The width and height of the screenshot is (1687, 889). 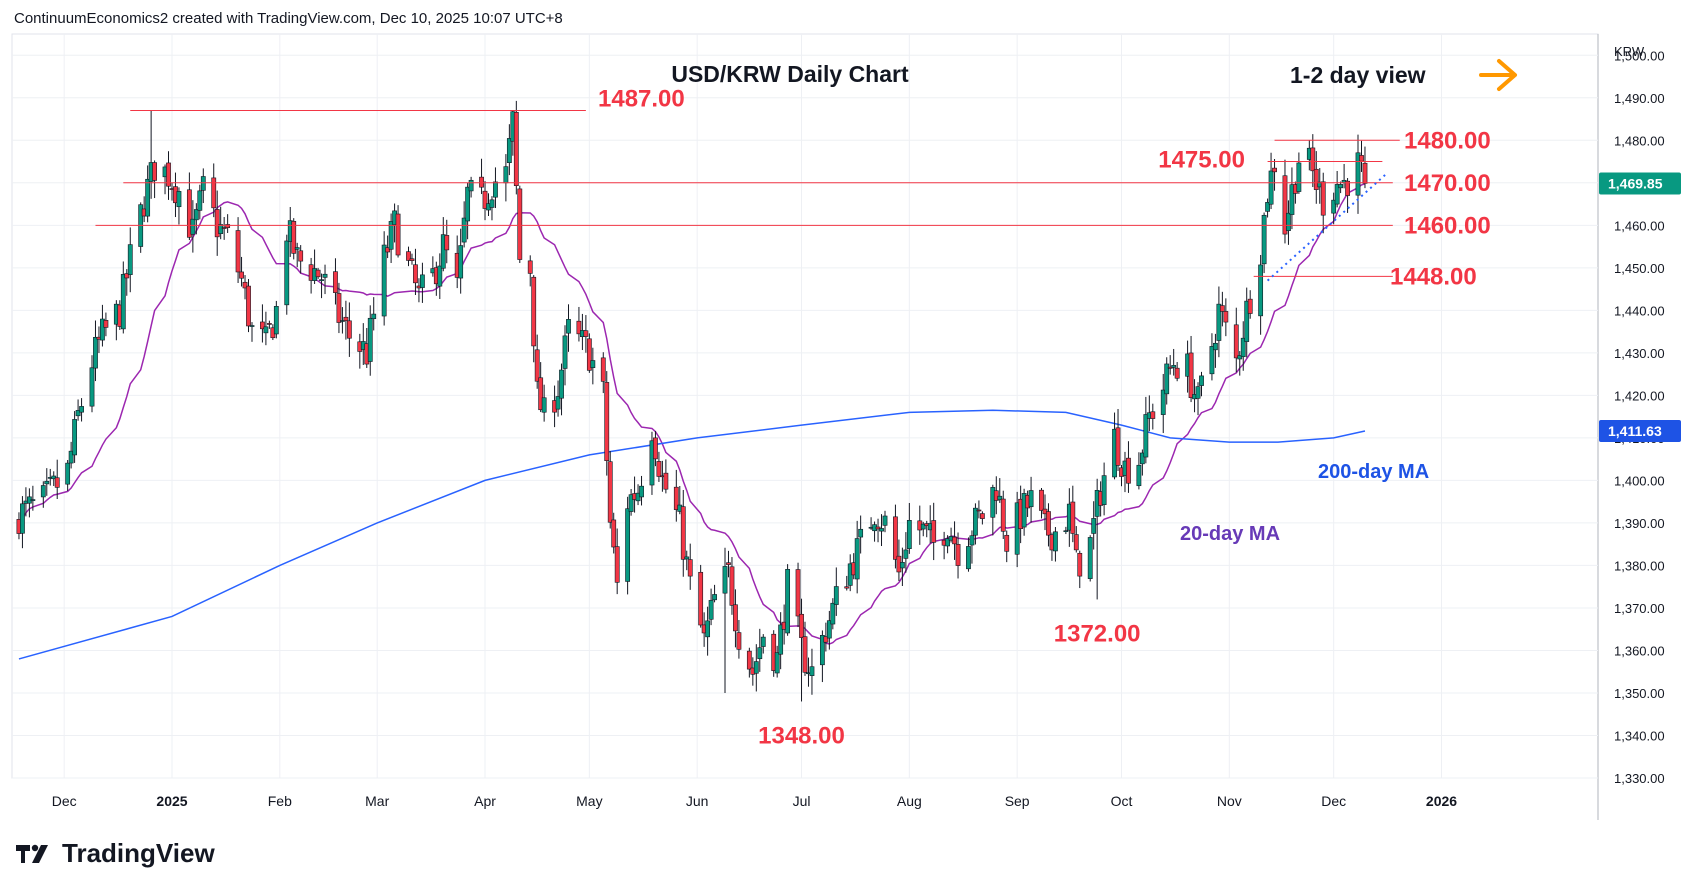 What do you see at coordinates (1629, 51) in the screenshot?
I see `currency-label: KRW` at bounding box center [1629, 51].